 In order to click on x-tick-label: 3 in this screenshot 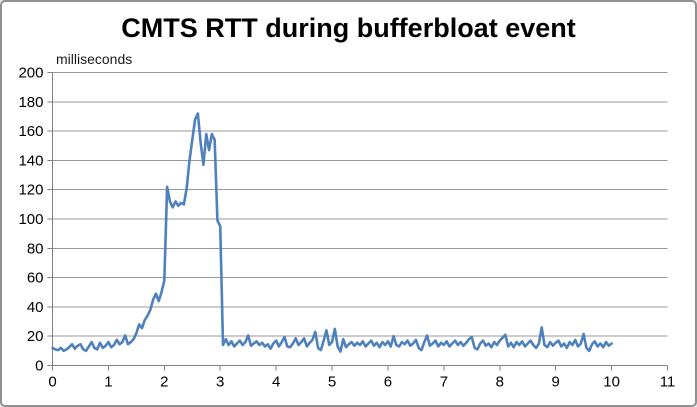, I will do `click(220, 382)`.